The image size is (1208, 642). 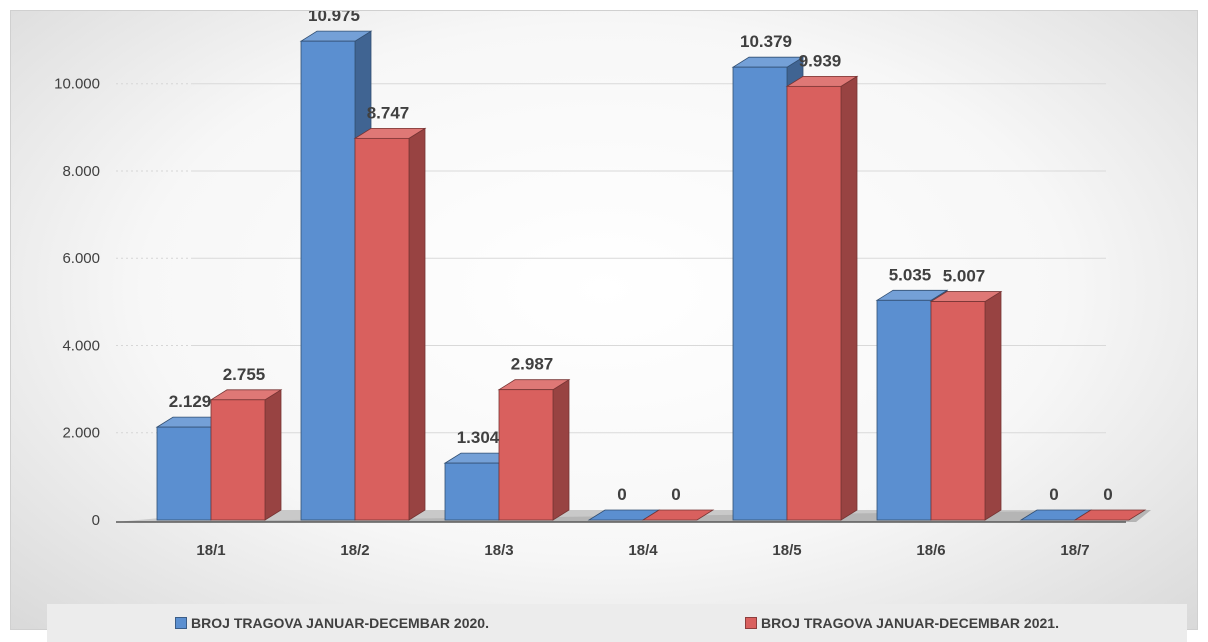 What do you see at coordinates (334, 18) in the screenshot?
I see `data-label-18/2-s1: 10.975` at bounding box center [334, 18].